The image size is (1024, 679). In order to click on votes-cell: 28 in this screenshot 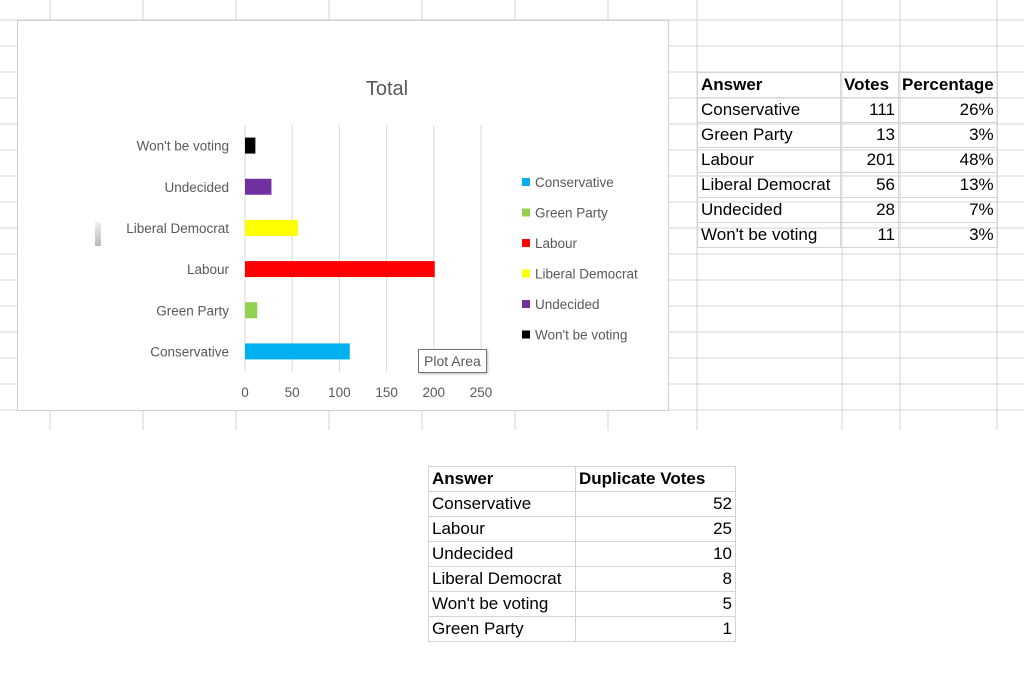, I will do `click(869, 210)`.